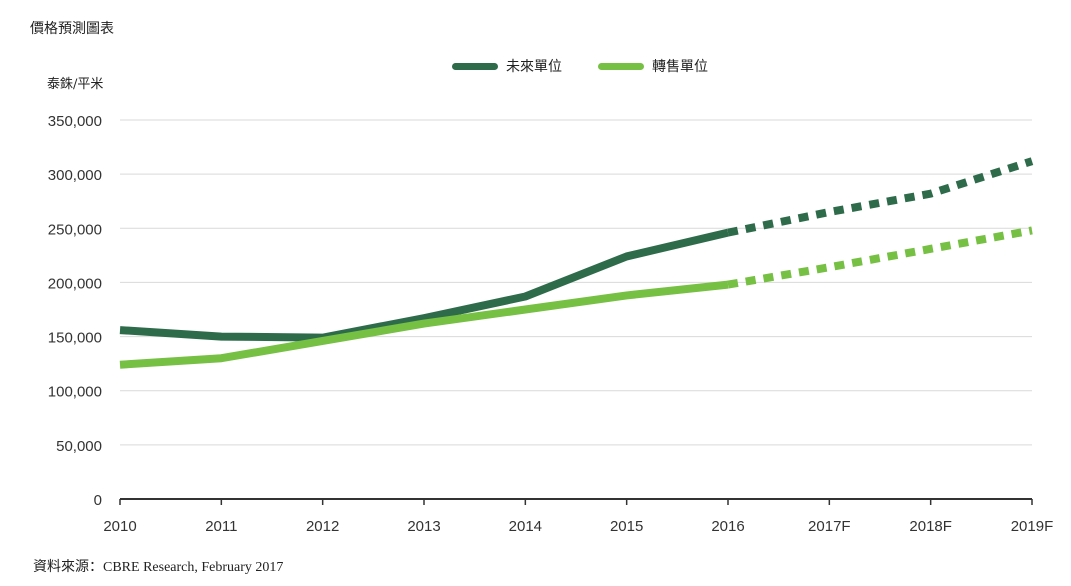 This screenshot has width=1071, height=586. What do you see at coordinates (75, 392) in the screenshot?
I see `y-tick-label: 100,000` at bounding box center [75, 392].